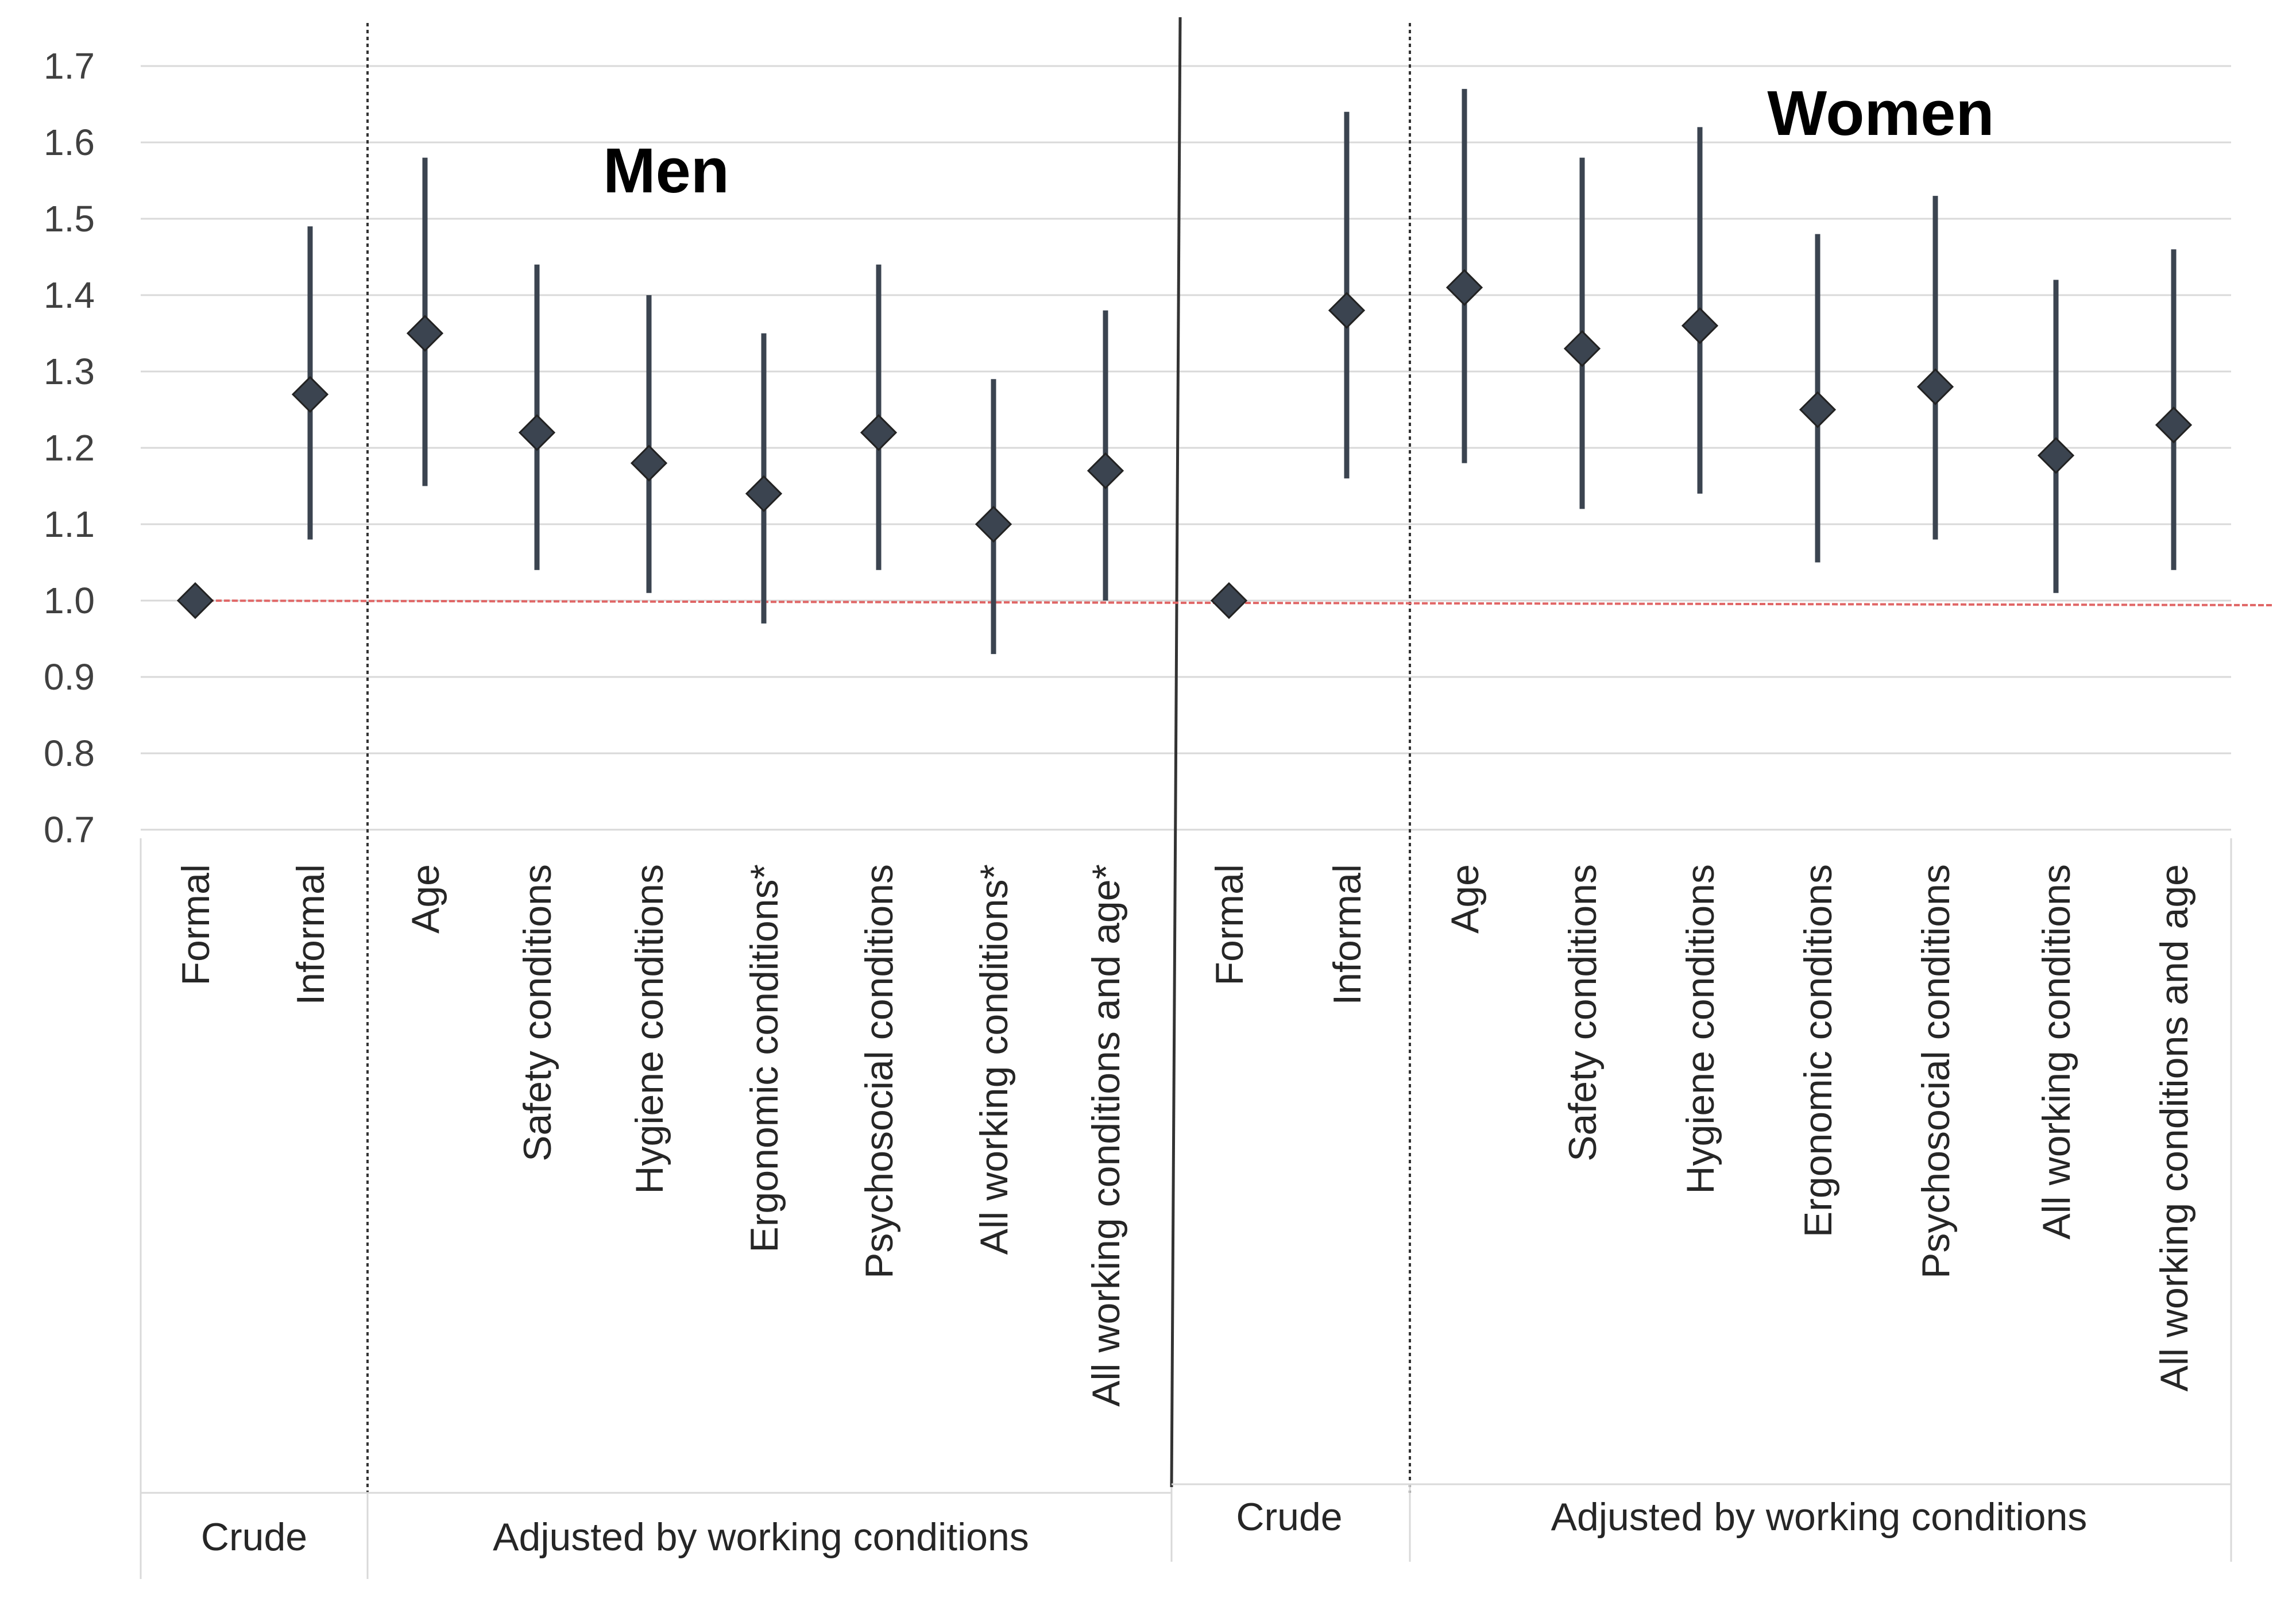  I want to click on y-axis-ticks: 0.7 0.8 0.9 1.0 1.1 1.2 1.3 1.4 1.5 1.6 1.7, so click(69, 447).